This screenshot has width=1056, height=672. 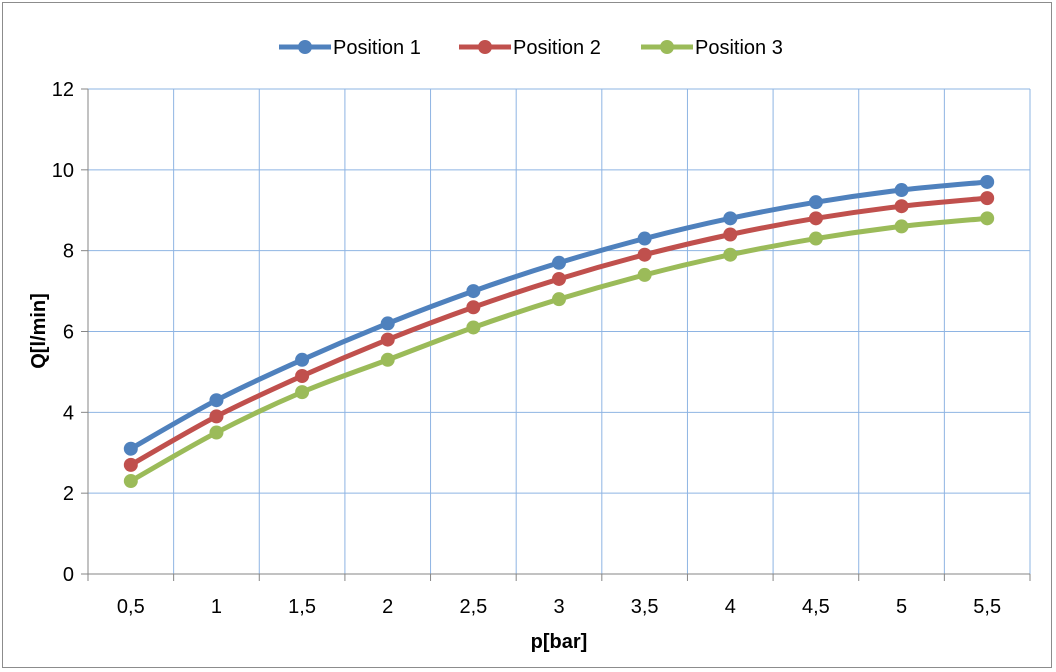 I want to click on y-tick-label: 4, so click(x=68, y=413).